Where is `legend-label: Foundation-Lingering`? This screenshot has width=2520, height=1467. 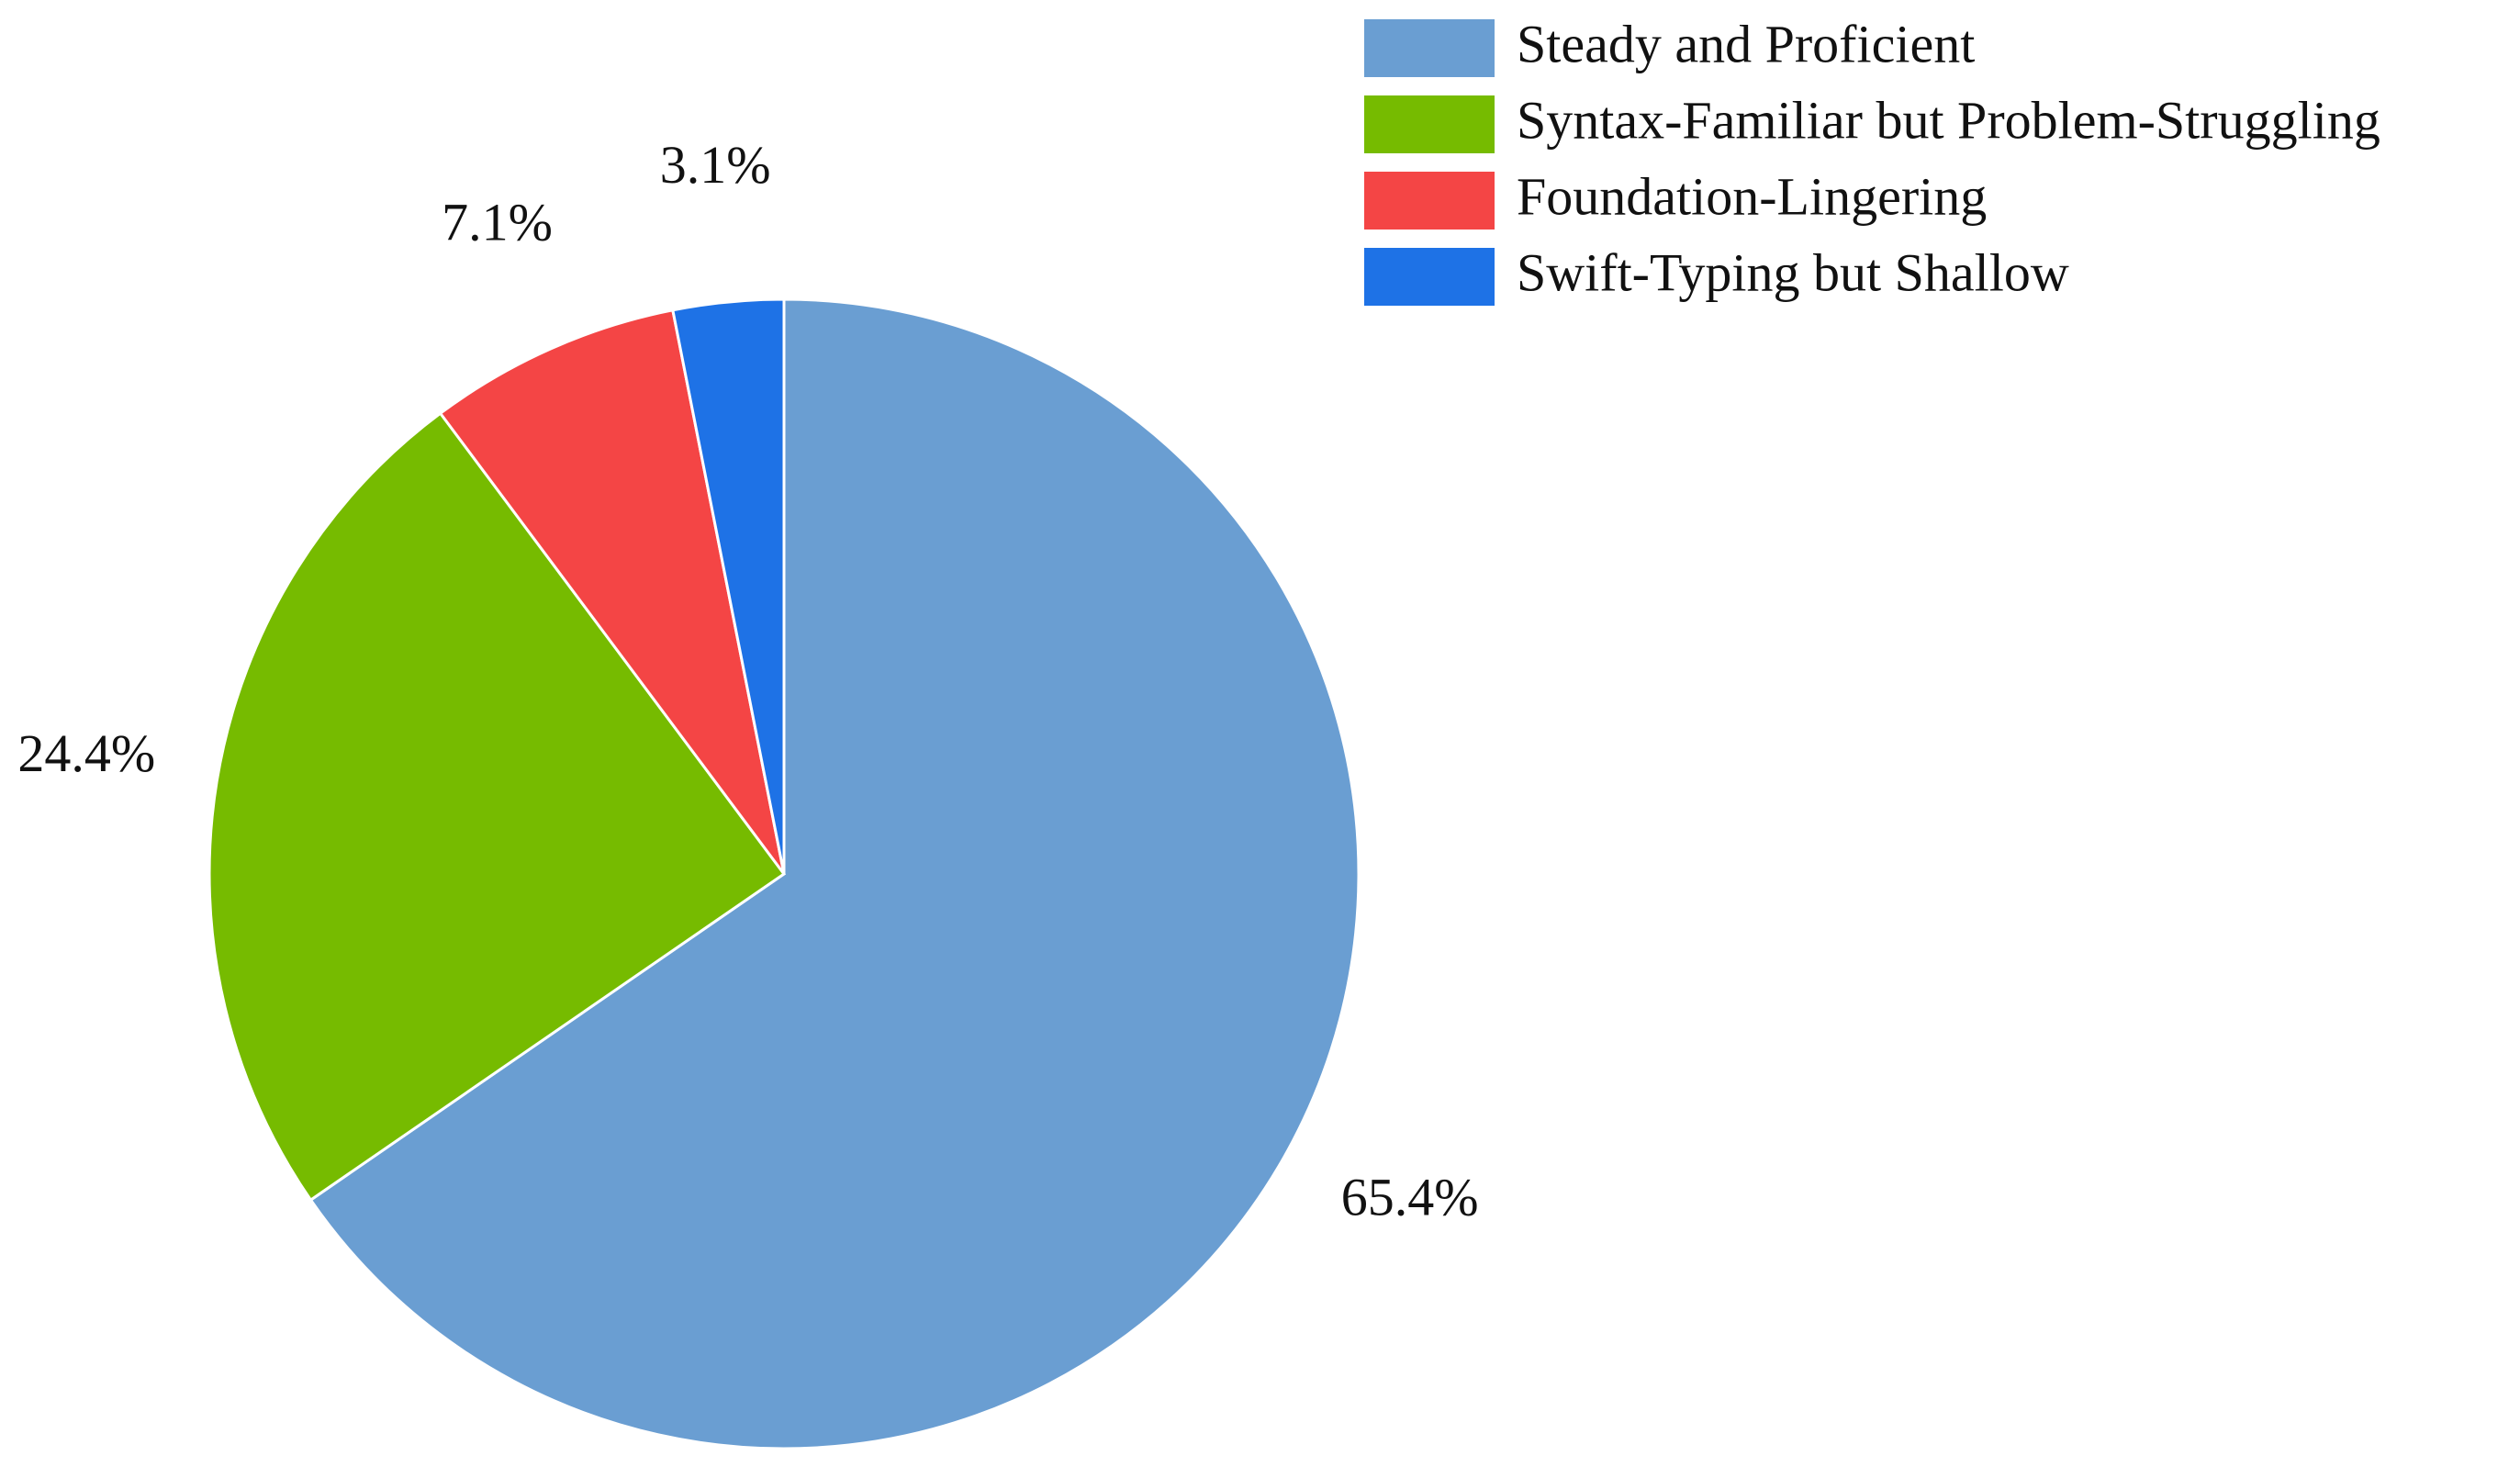 legend-label: Foundation-Lingering is located at coordinates (1752, 196).